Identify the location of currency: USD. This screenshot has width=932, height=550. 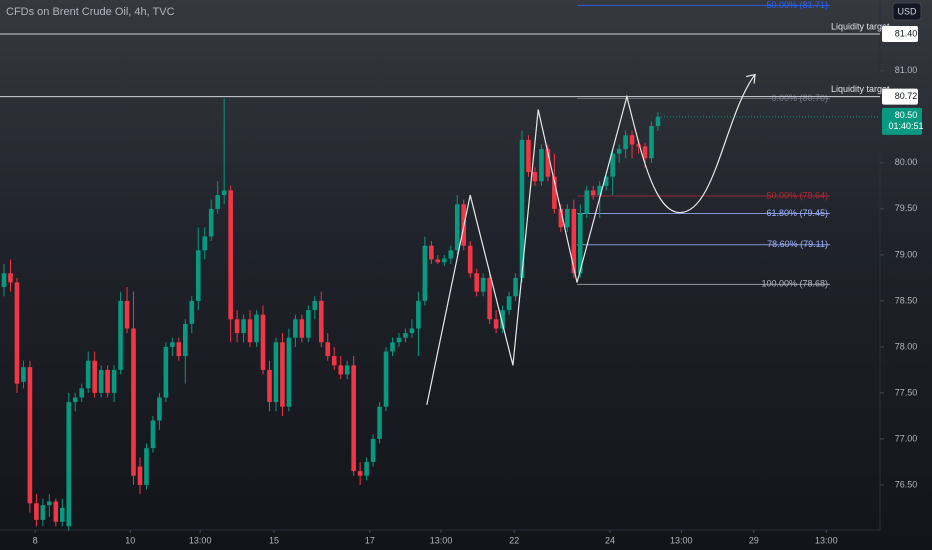
(907, 11).